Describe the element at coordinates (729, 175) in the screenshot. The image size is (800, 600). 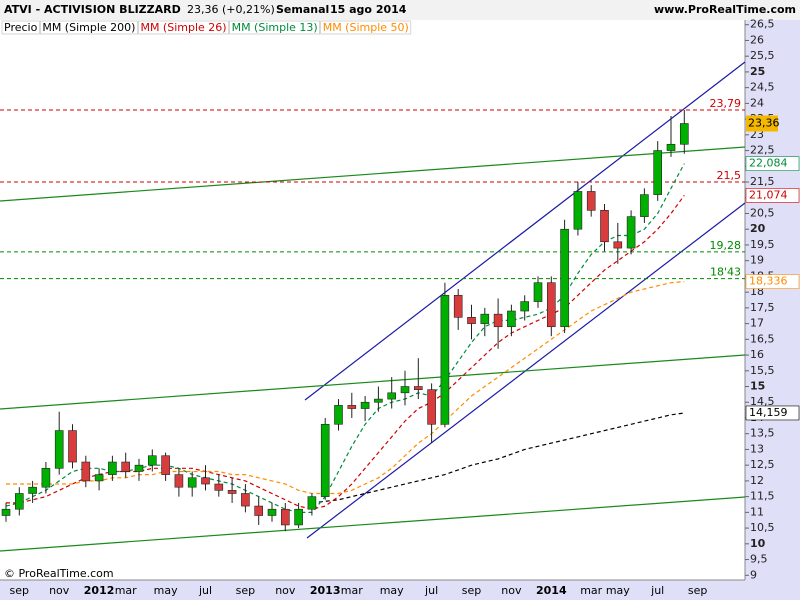
I see `level-label: 21,5` at that location.